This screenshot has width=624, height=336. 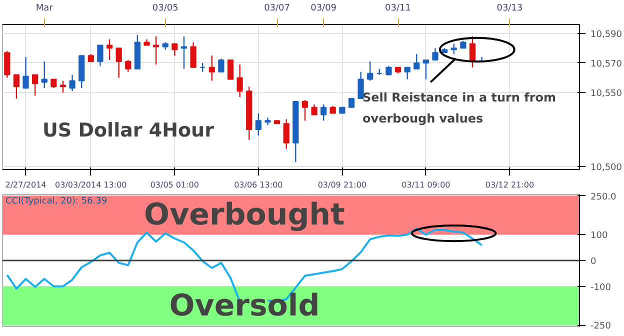 I want to click on y-tick-label: 10,550, so click(x=606, y=94).